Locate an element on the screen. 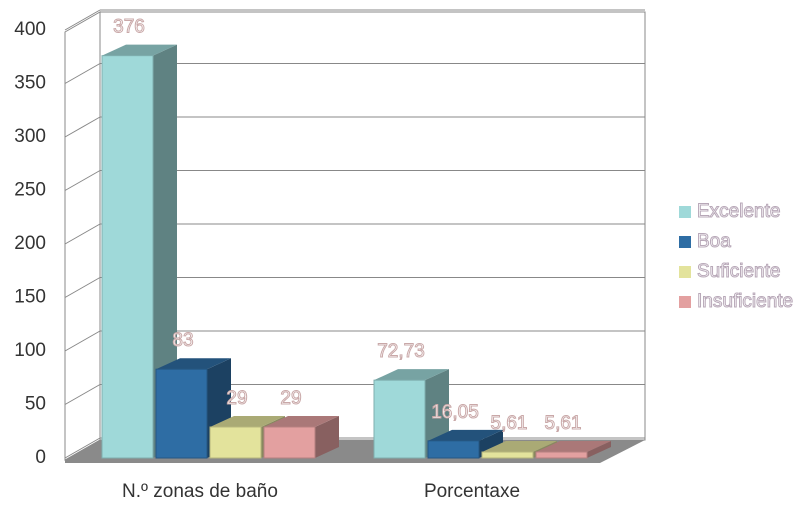 The image size is (809, 506). y-tick-label: 250 is located at coordinates (30, 190).